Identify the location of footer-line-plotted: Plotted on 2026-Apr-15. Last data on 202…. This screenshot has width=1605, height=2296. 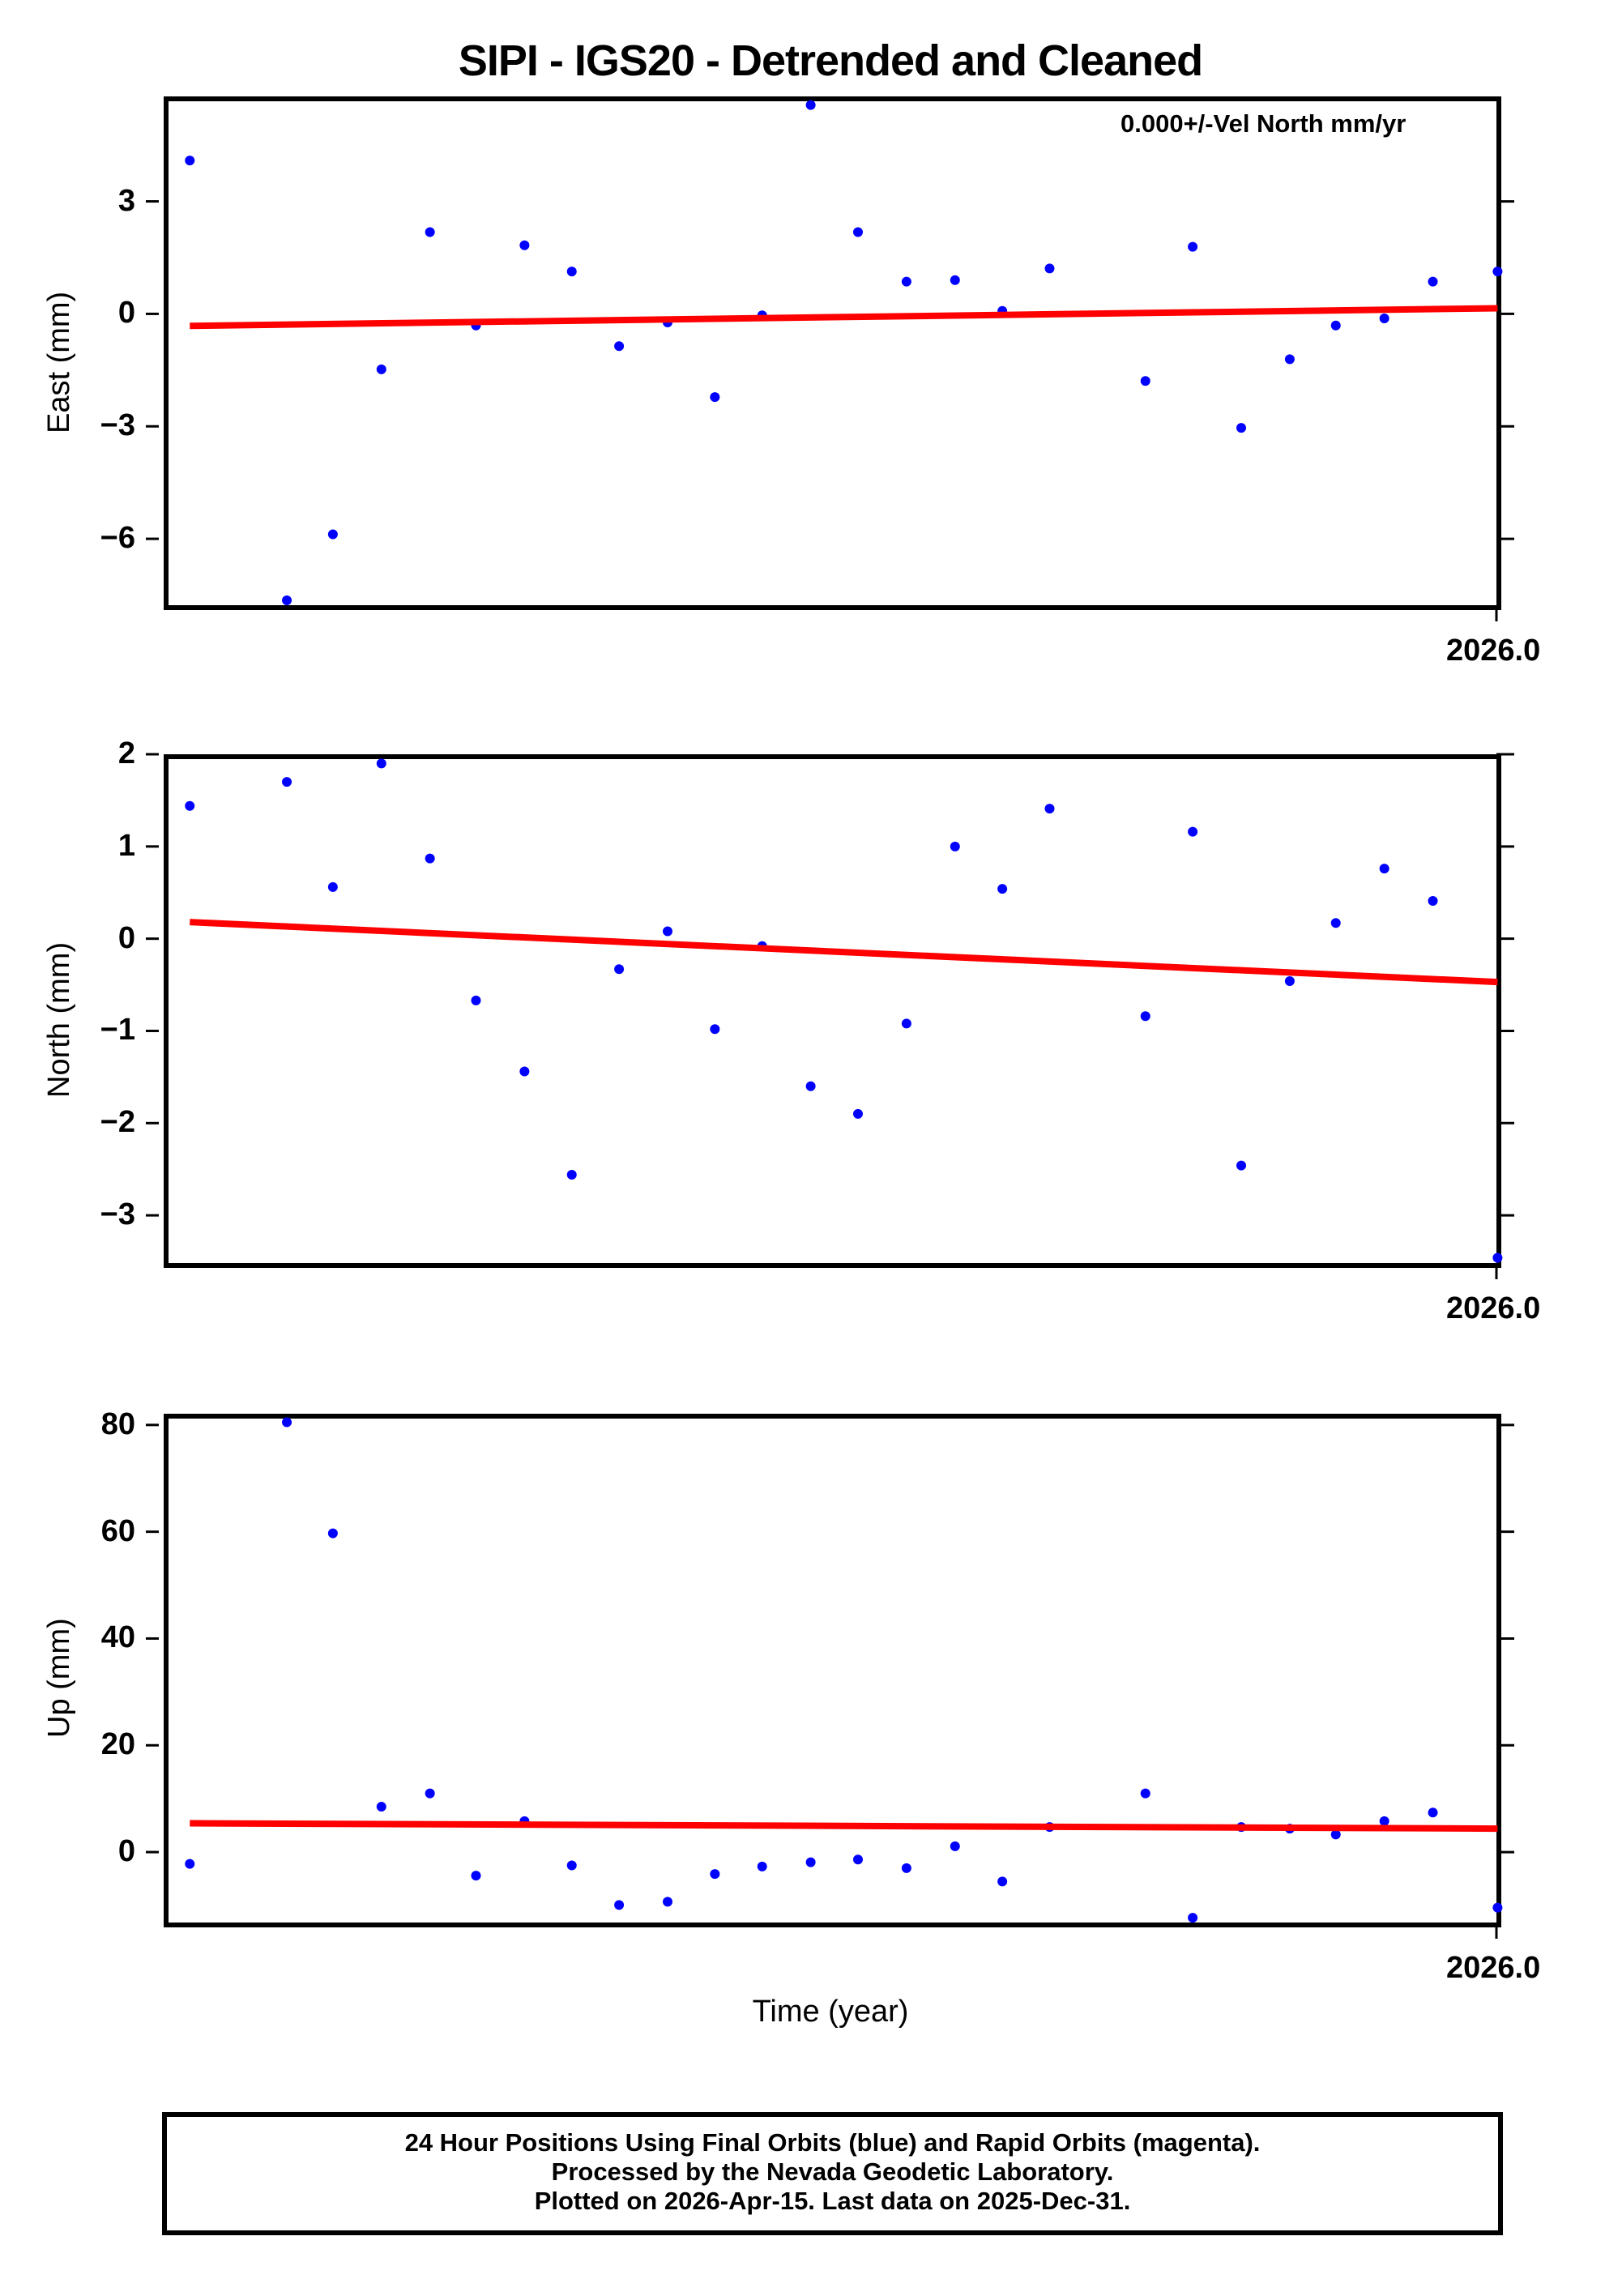
(832, 2201).